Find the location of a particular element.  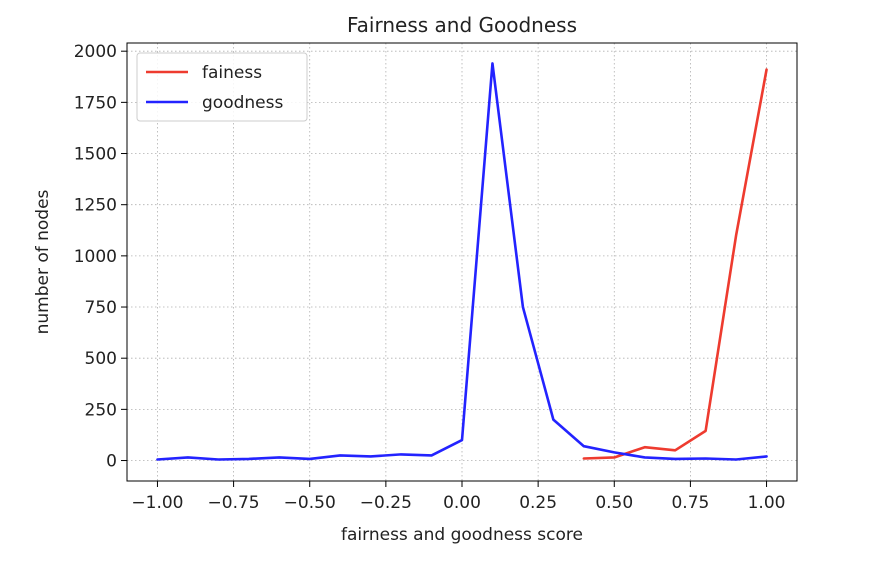

y-tick-label: 250 is located at coordinates (101, 410).